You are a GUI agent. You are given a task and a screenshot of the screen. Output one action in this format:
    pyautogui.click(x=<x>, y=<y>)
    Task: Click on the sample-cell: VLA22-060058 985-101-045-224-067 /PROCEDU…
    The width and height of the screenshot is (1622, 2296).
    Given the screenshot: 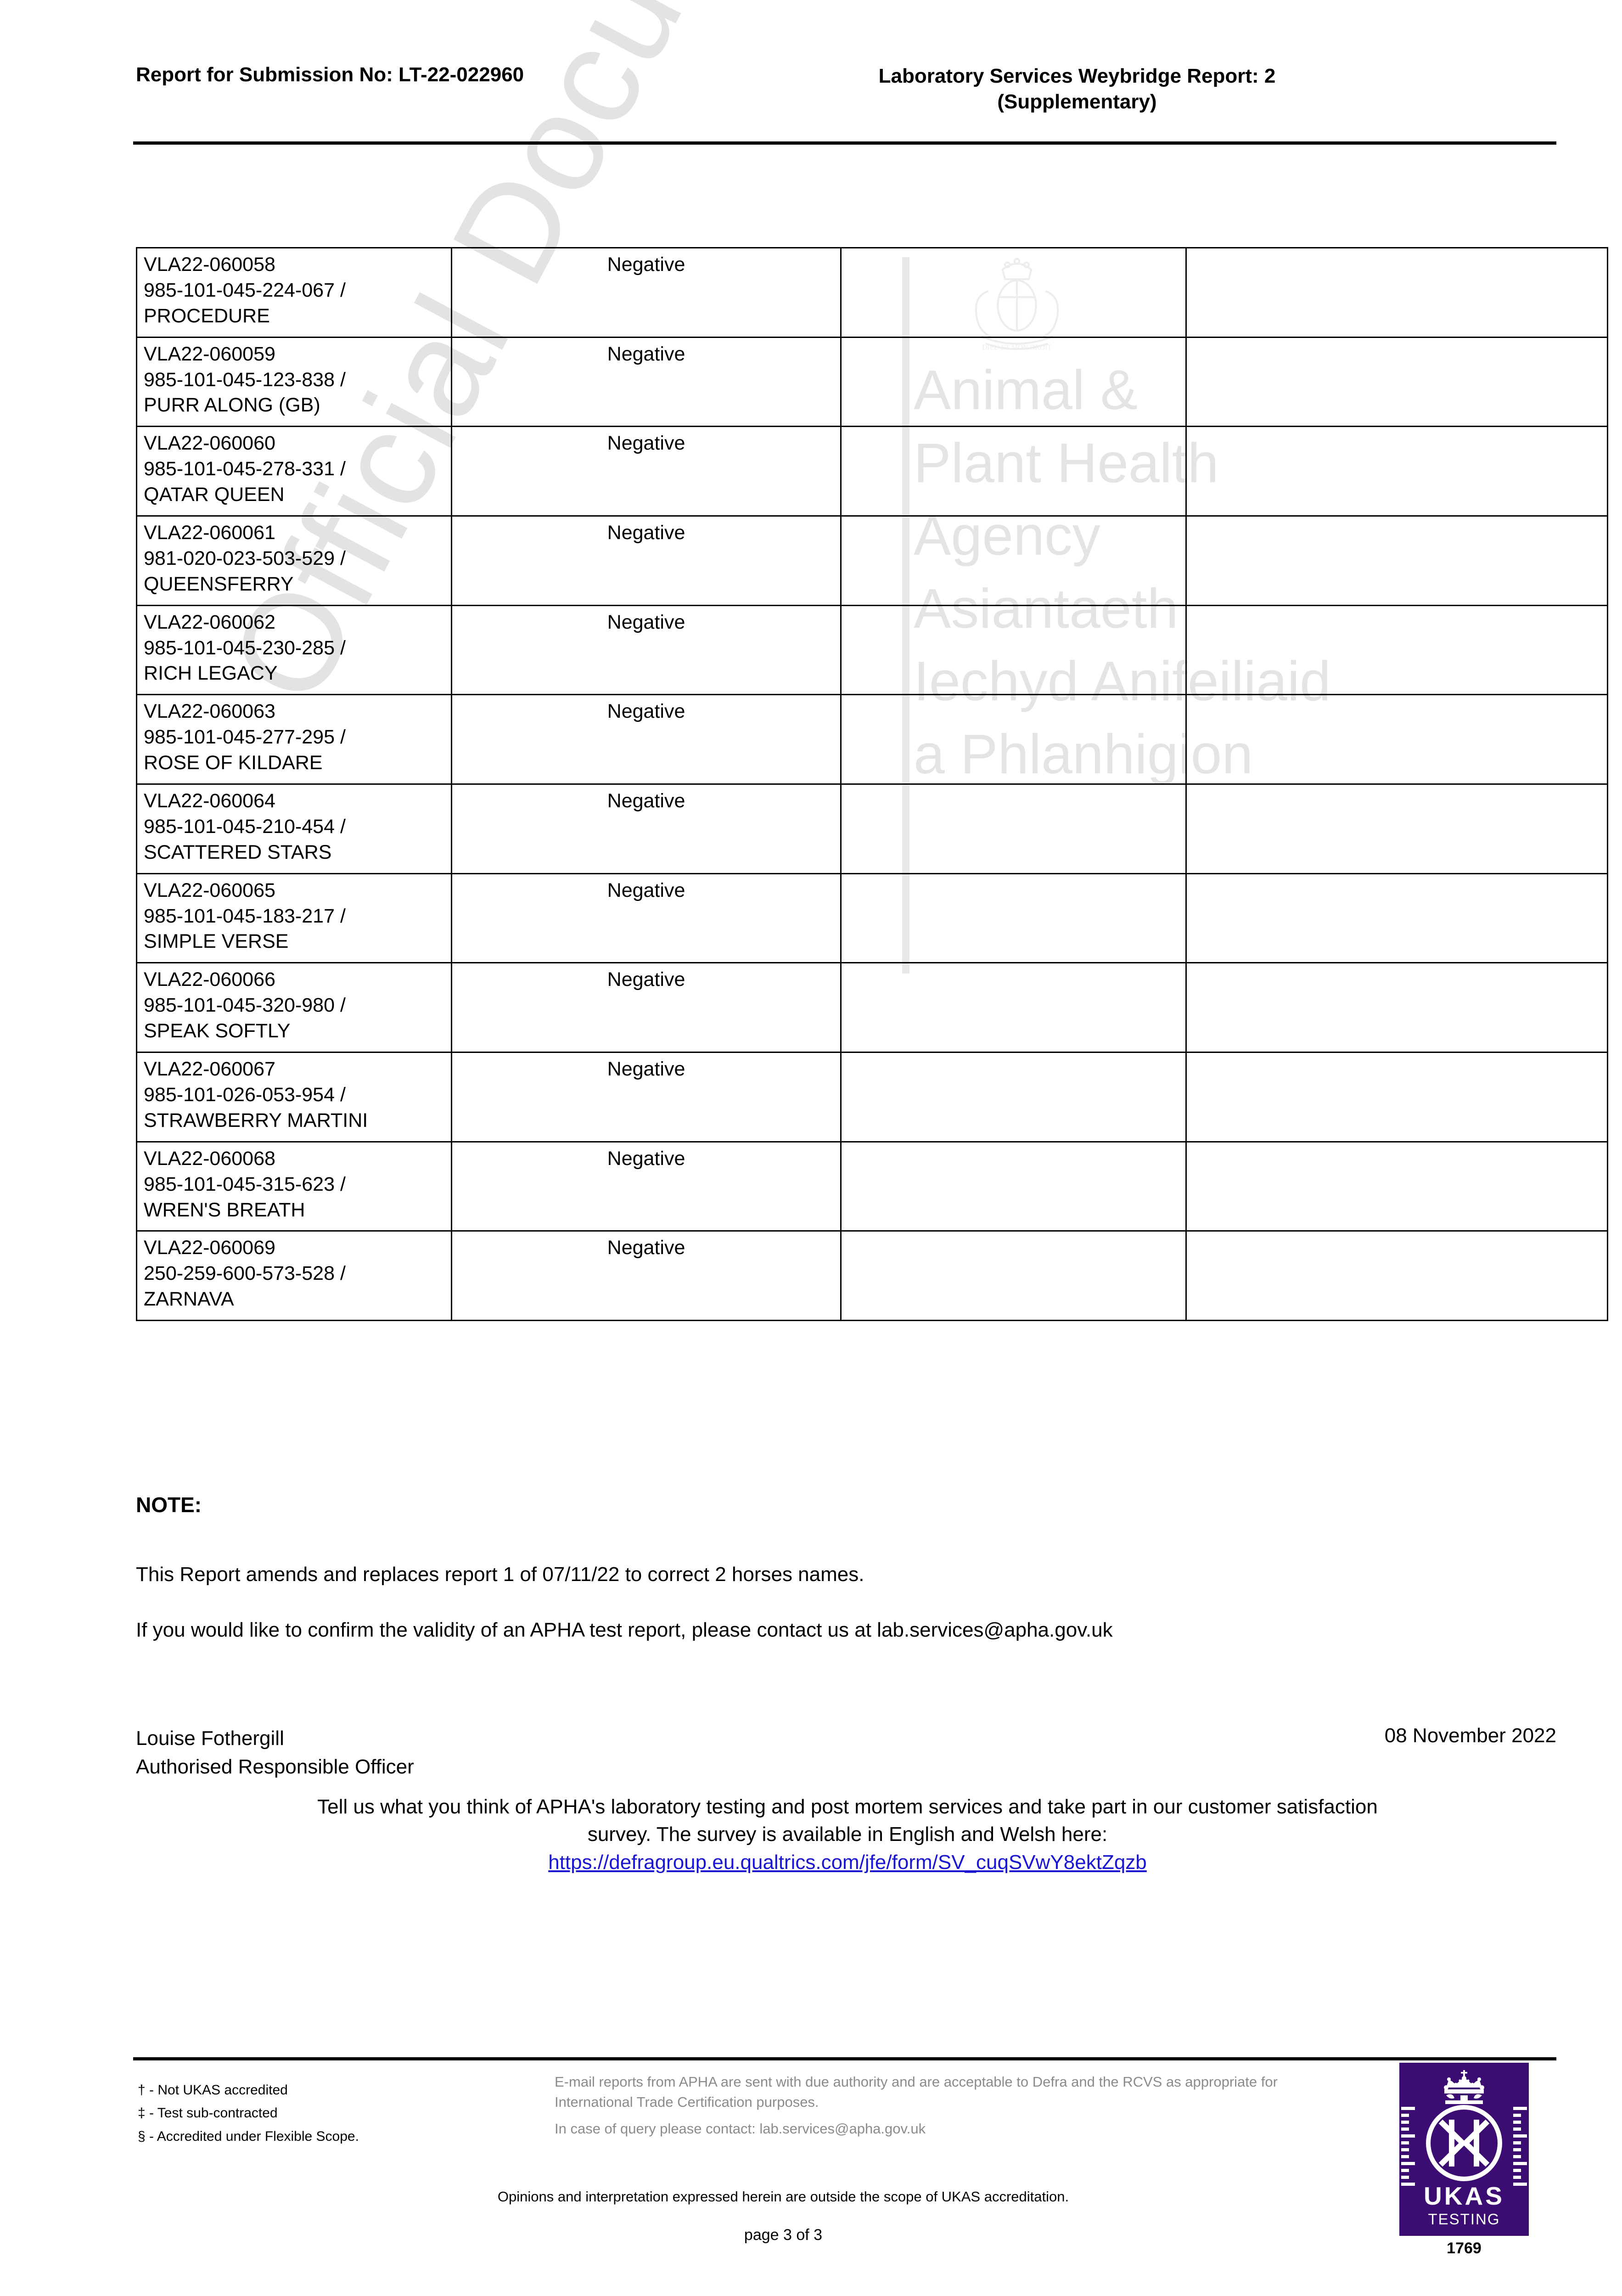 What is the action you would take?
    pyautogui.click(x=294, y=292)
    